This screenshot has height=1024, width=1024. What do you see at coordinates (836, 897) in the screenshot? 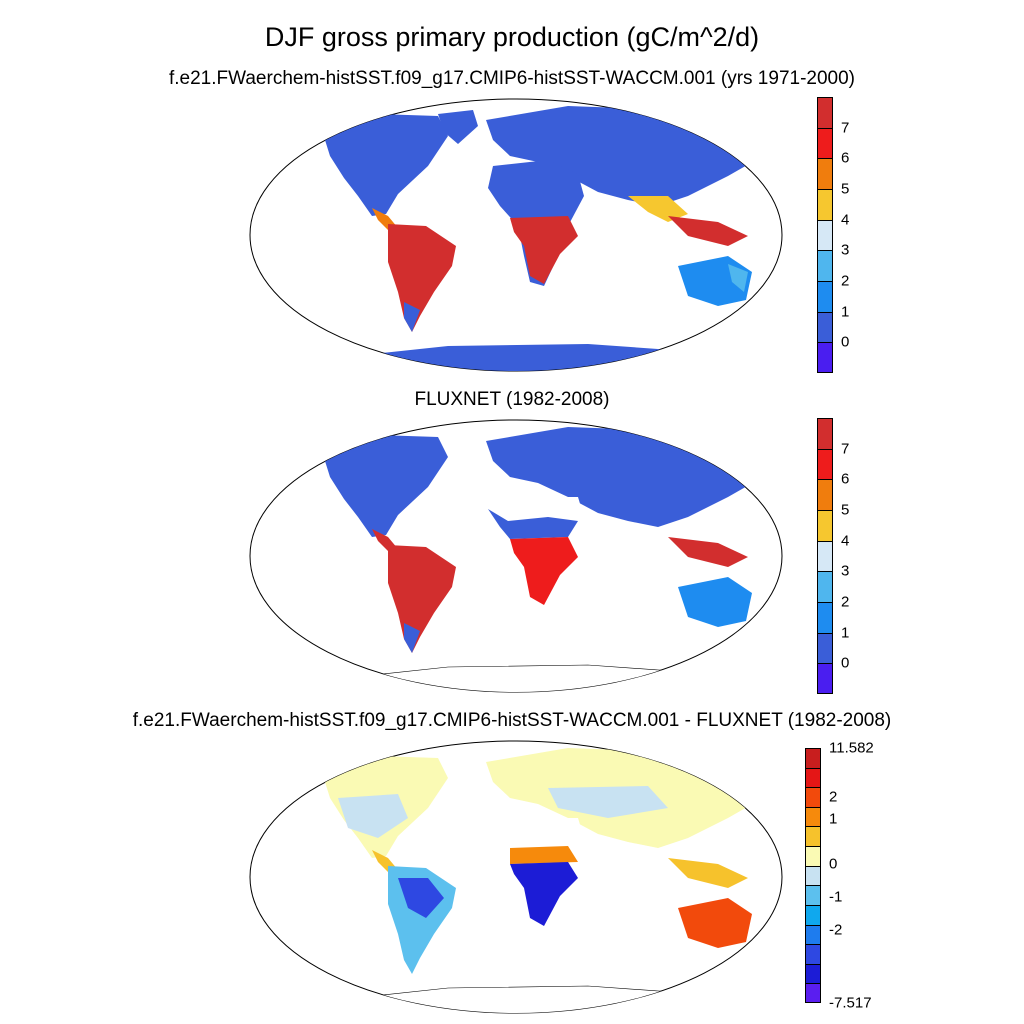
I see `colorbar-tick-label: -1` at bounding box center [836, 897].